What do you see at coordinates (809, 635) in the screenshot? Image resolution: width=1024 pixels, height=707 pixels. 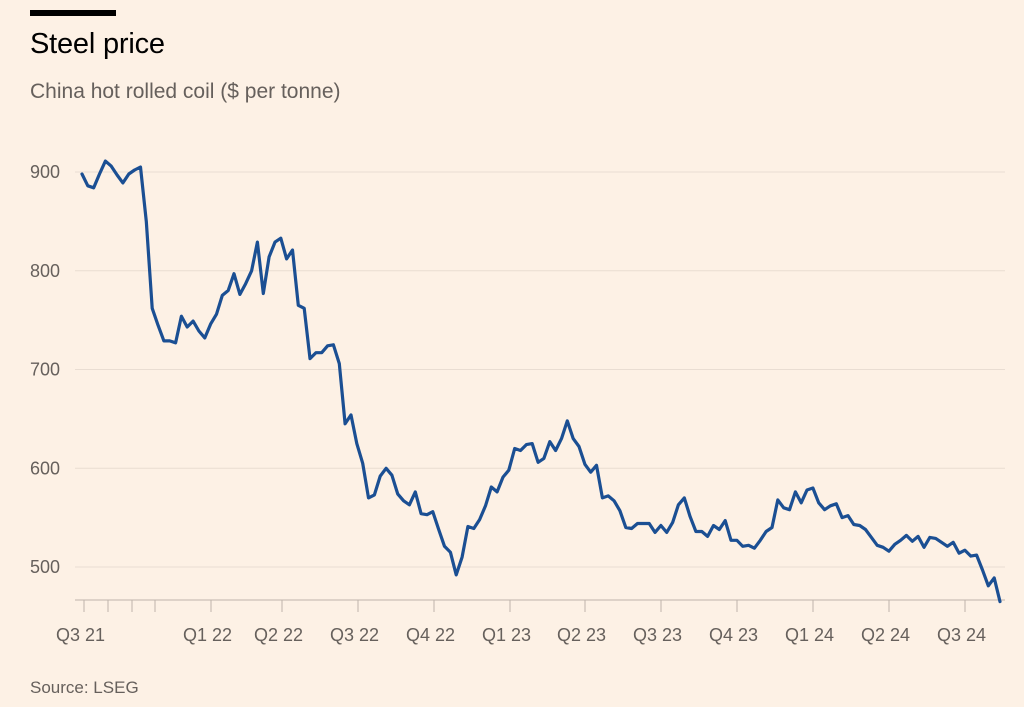 I see `x-tick-label: Q1 24` at bounding box center [809, 635].